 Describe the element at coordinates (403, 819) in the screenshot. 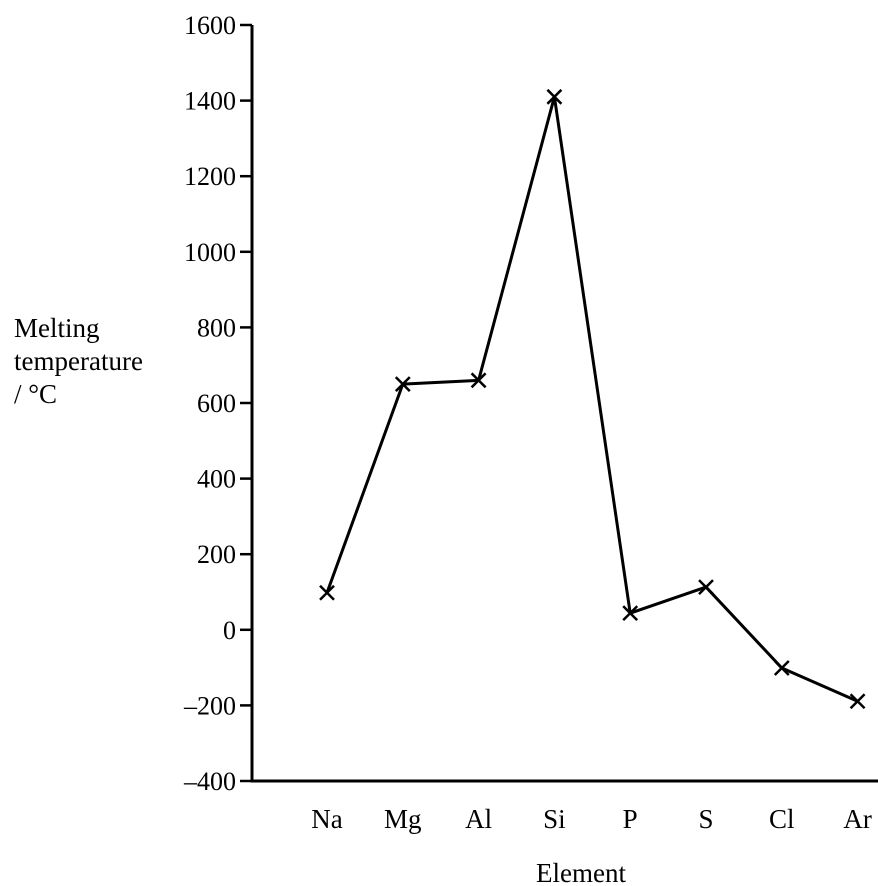

I see `x-tick-label: Mg` at that location.